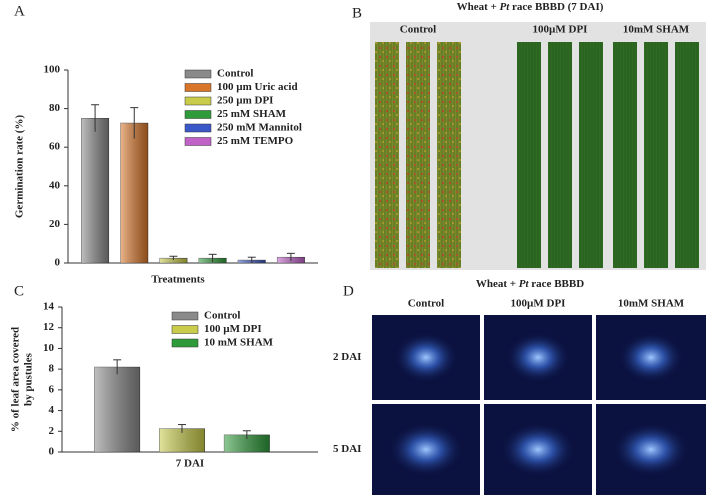  I want to click on y-tick-label: 80, so click(55, 108).